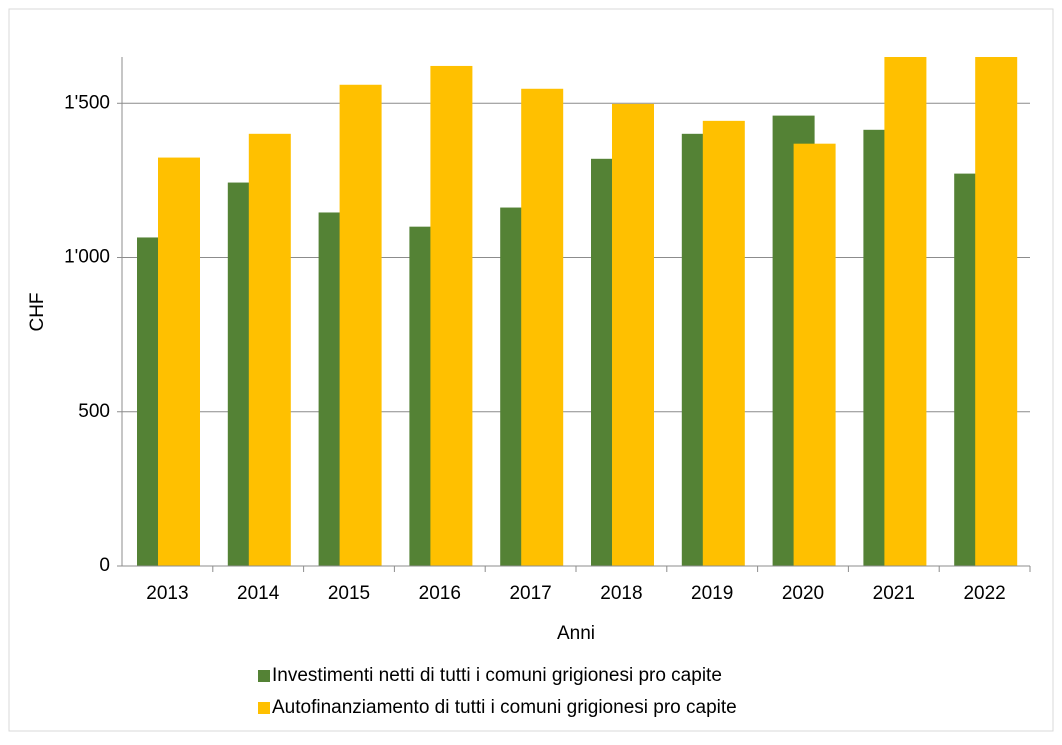 This screenshot has height=745, width=1062. I want to click on x-tick-label: 2022, so click(984, 593).